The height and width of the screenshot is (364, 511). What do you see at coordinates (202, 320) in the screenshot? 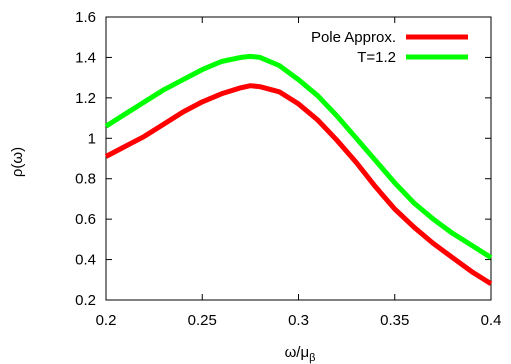
I see `x-tick-label: 0.25` at bounding box center [202, 320].